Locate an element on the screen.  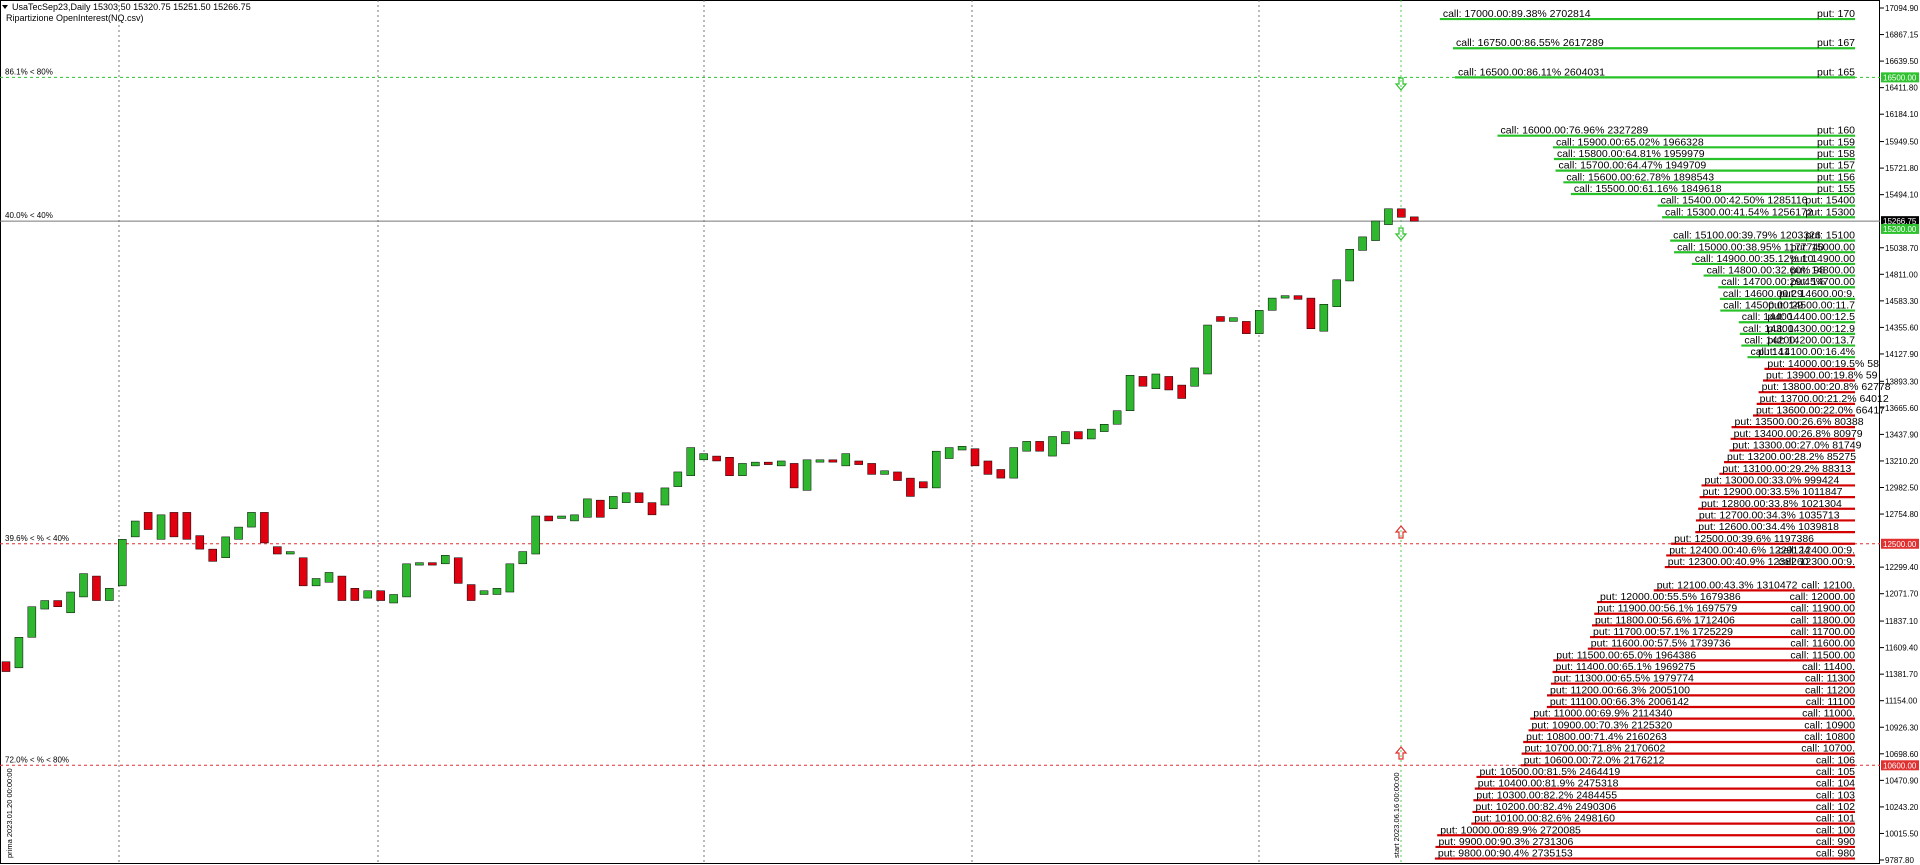
open-interest-label: put: 12400.00:40.6% 1229124 is located at coordinates (1739, 550).